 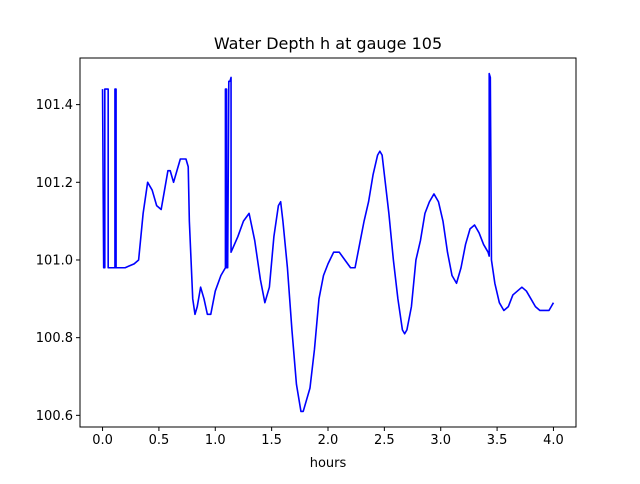 I want to click on y-tick-label: 101.2, so click(x=54, y=183).